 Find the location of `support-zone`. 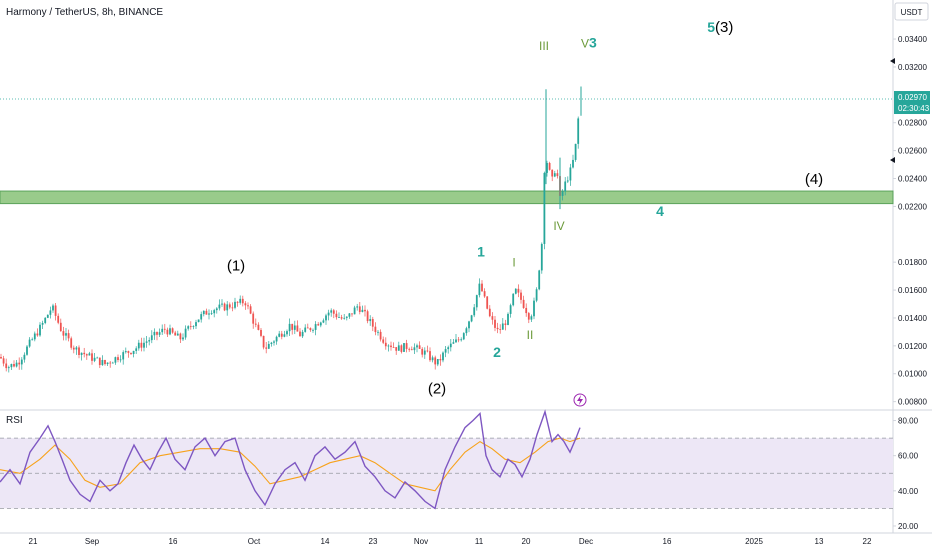

support-zone is located at coordinates (447, 197).